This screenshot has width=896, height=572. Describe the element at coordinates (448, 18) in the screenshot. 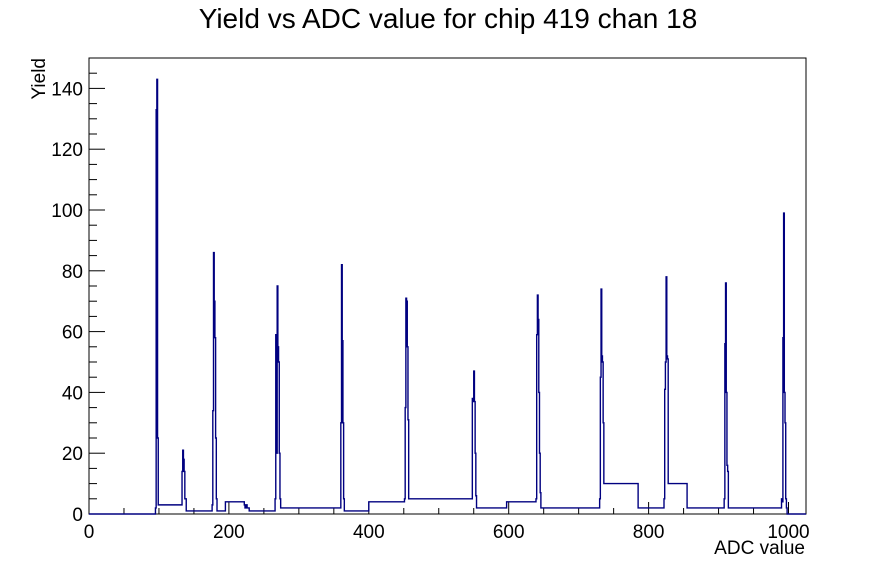

I see `chart-title: Yield vs ADC value for chip 419 chan 18` at that location.